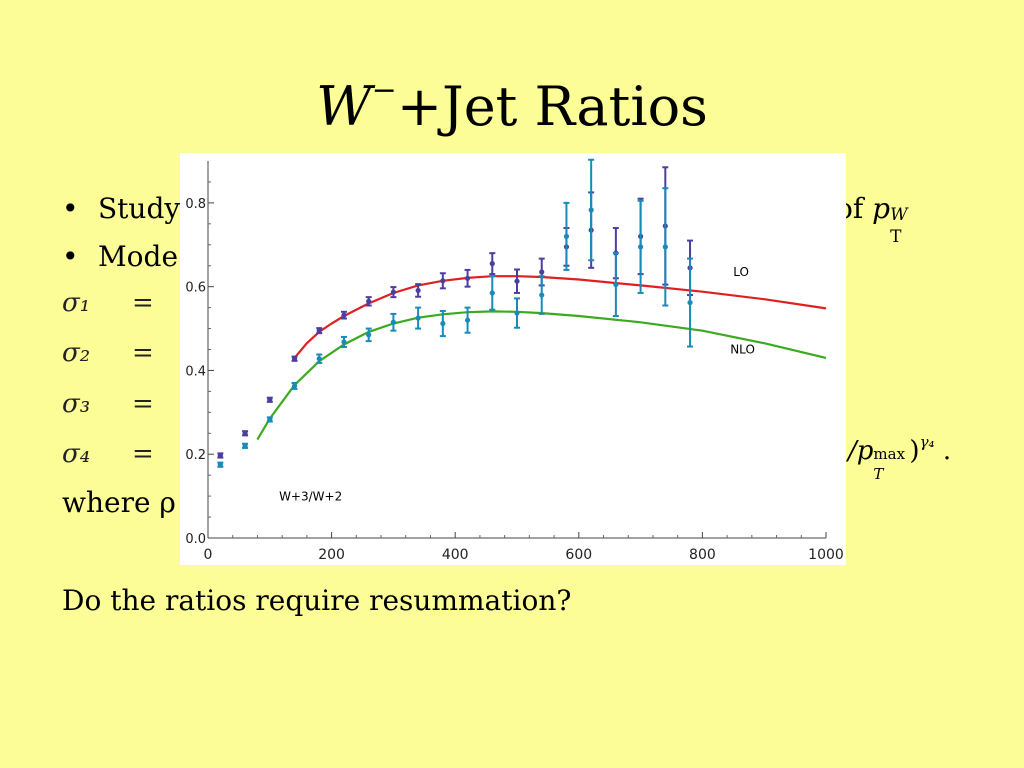  Describe the element at coordinates (560, 317) in the screenshot. I see `curve-lo` at that location.